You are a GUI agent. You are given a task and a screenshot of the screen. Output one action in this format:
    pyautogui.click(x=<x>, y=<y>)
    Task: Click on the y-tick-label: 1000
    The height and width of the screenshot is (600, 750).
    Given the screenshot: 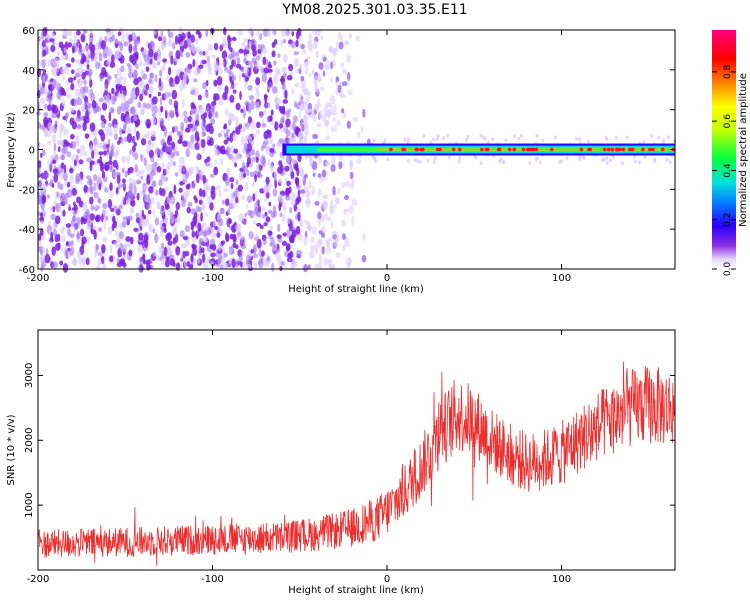 What is the action you would take?
    pyautogui.click(x=29, y=504)
    